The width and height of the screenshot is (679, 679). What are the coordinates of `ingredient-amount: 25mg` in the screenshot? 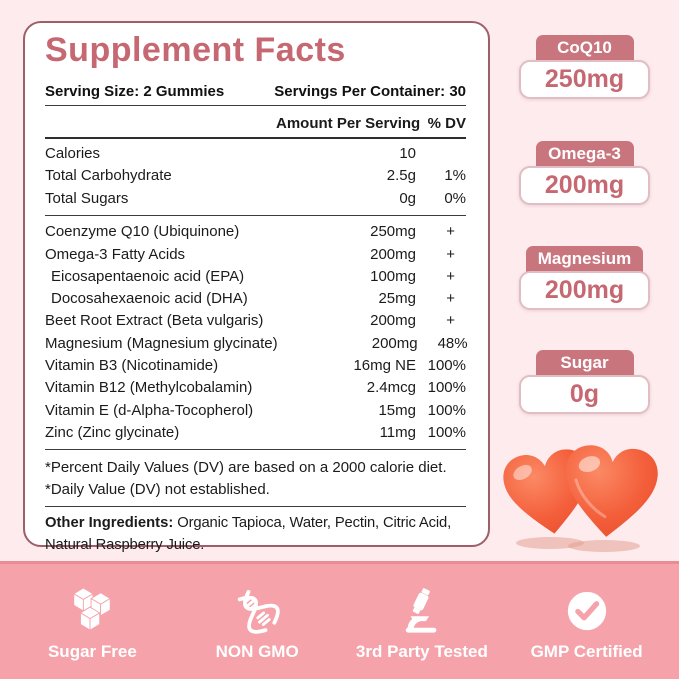 It's located at (397, 299).